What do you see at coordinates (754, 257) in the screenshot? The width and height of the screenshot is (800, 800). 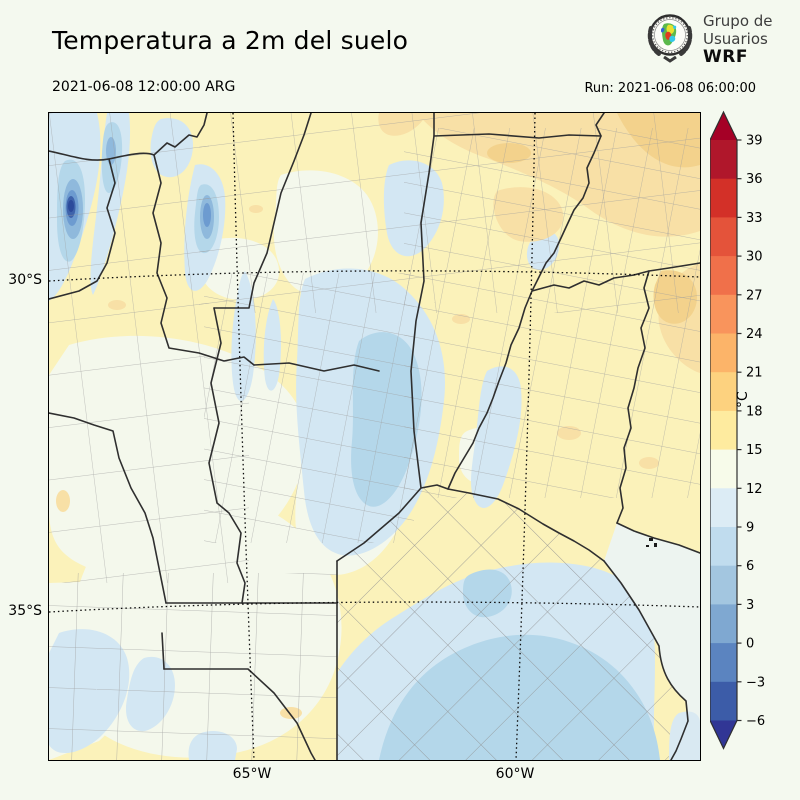 I see `colorbar-tick-label: 30` at bounding box center [754, 257].